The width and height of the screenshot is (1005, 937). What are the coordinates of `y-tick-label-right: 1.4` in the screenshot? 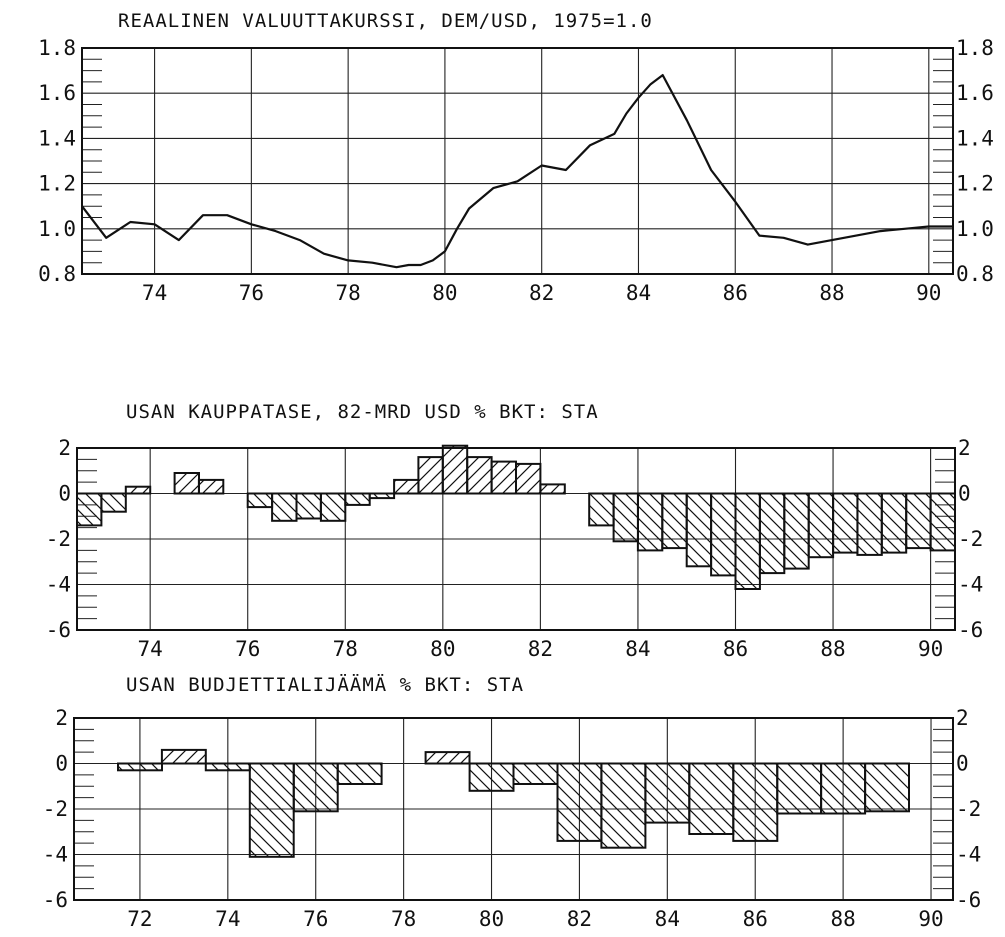 It's located at (975, 138).